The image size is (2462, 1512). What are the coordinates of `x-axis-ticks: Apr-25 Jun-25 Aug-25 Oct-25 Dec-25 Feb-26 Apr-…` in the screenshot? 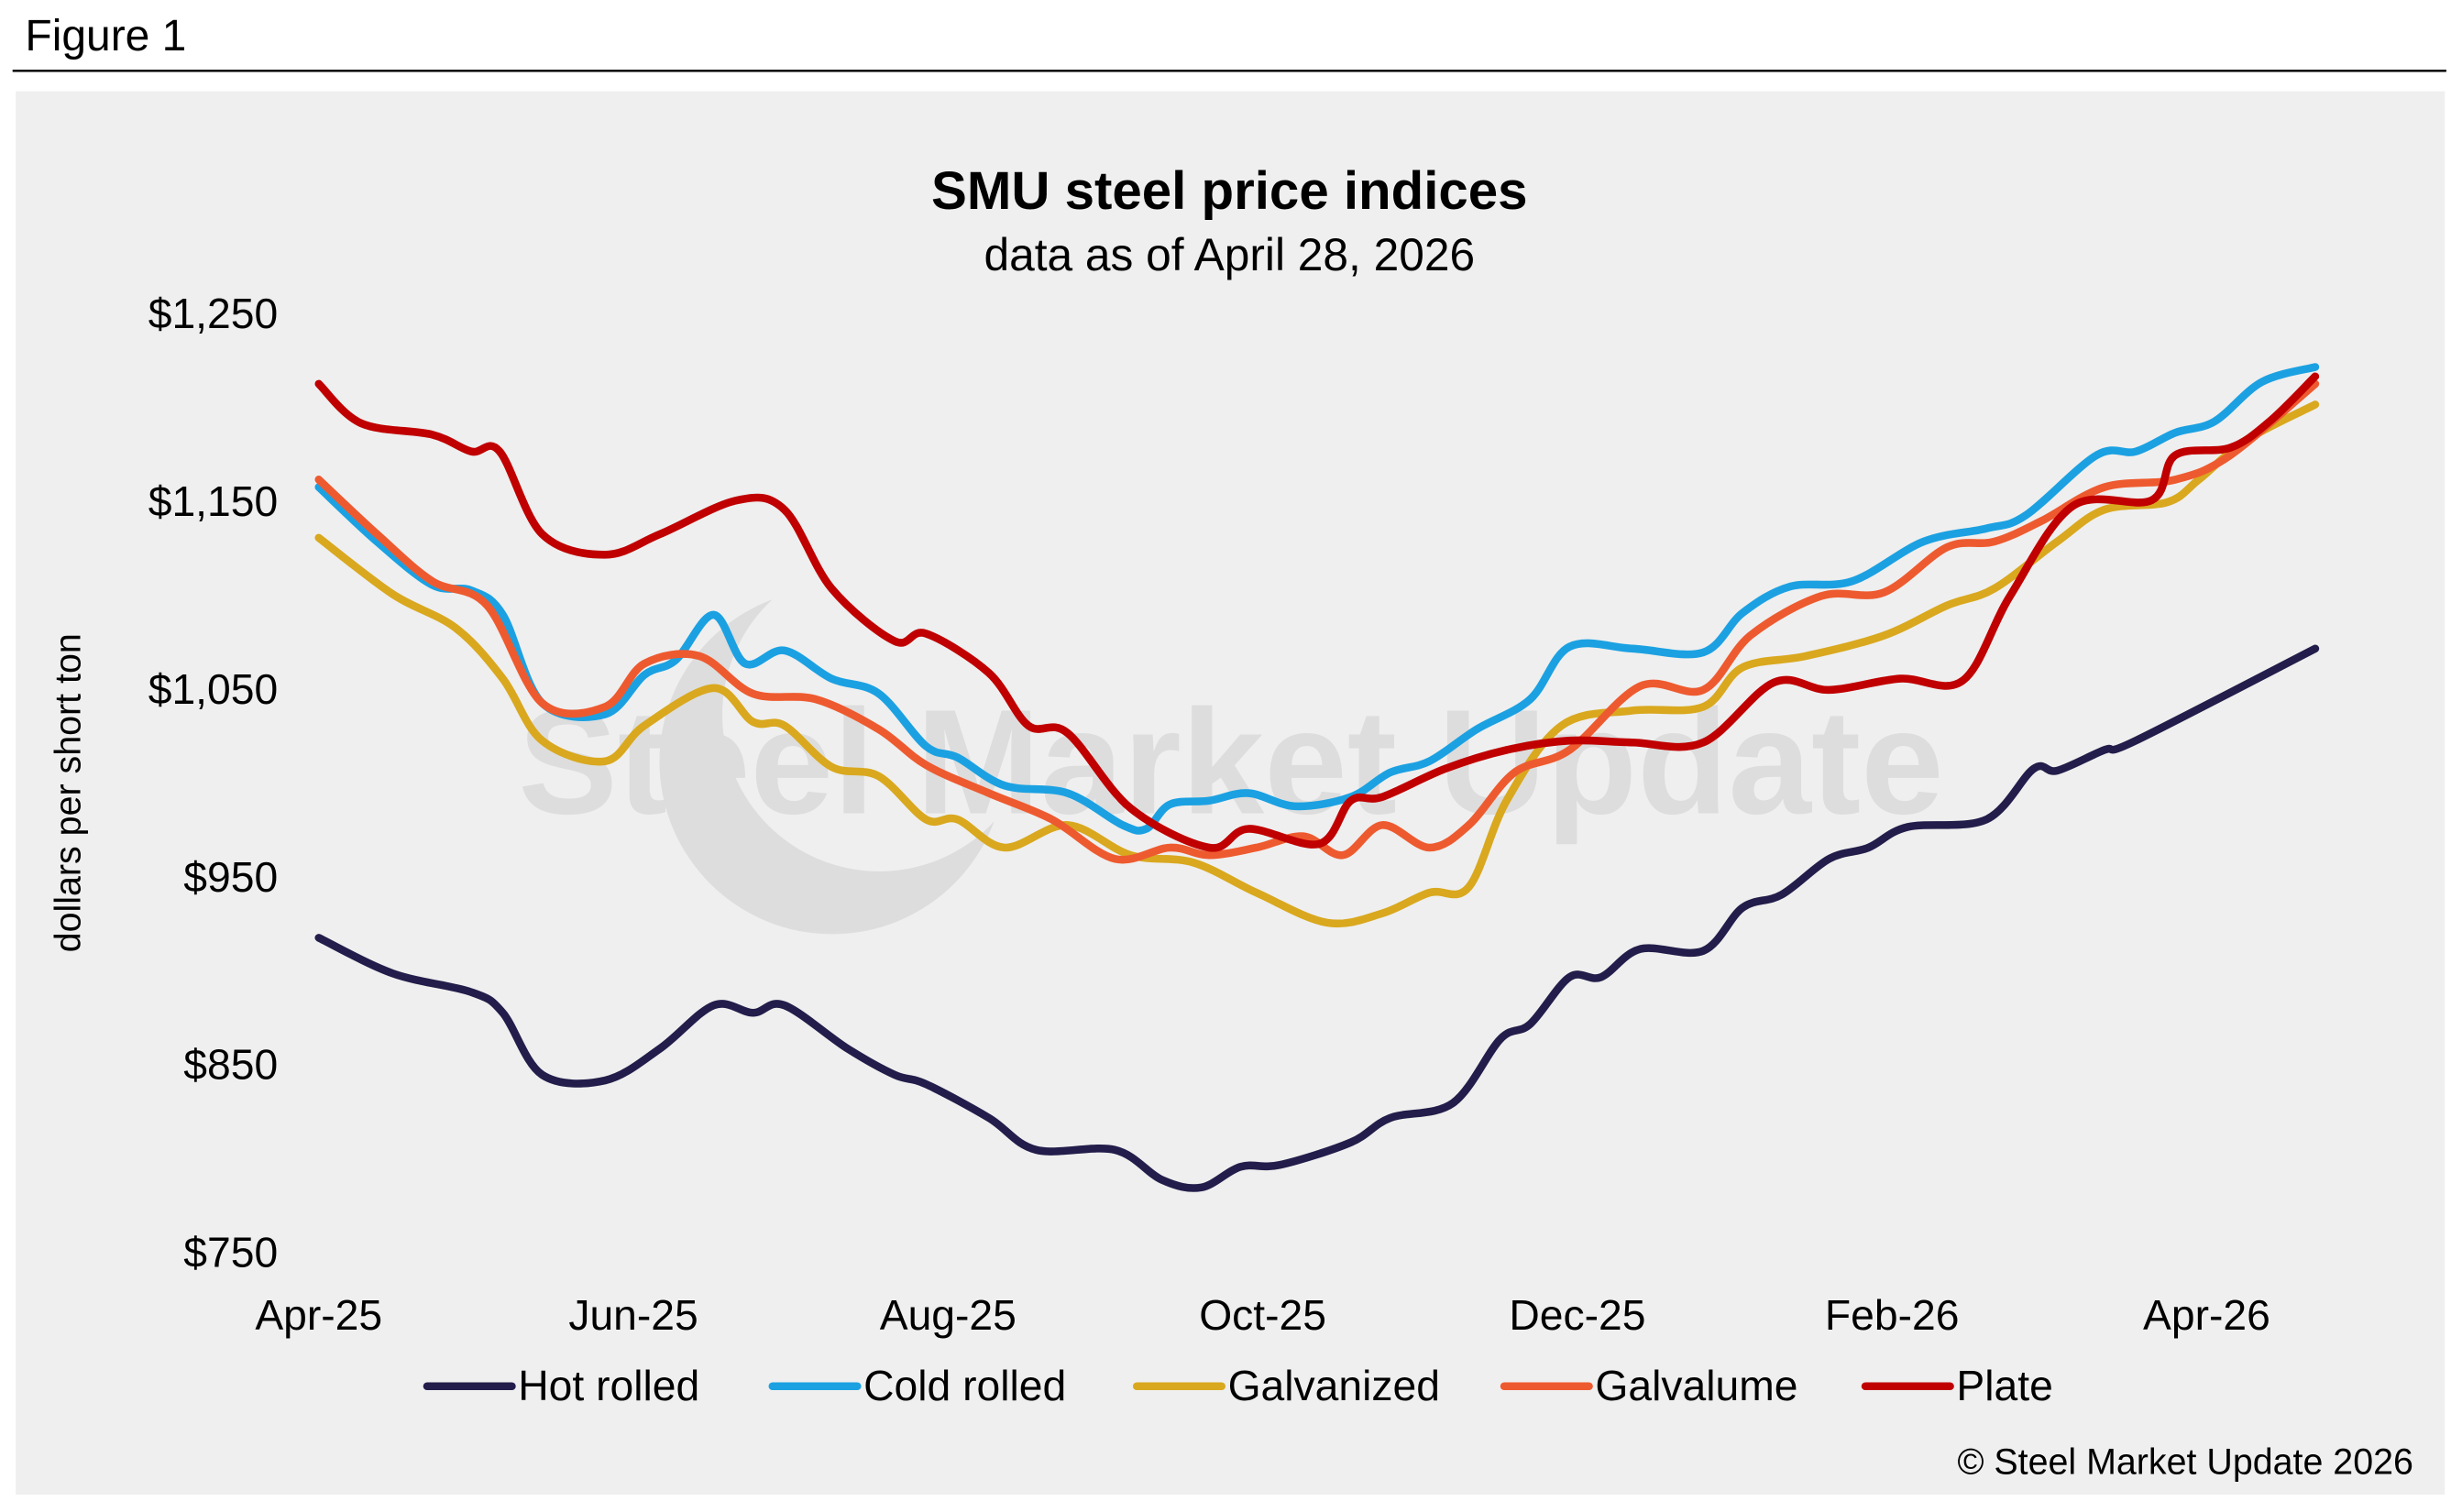 It's located at (1262, 1315).